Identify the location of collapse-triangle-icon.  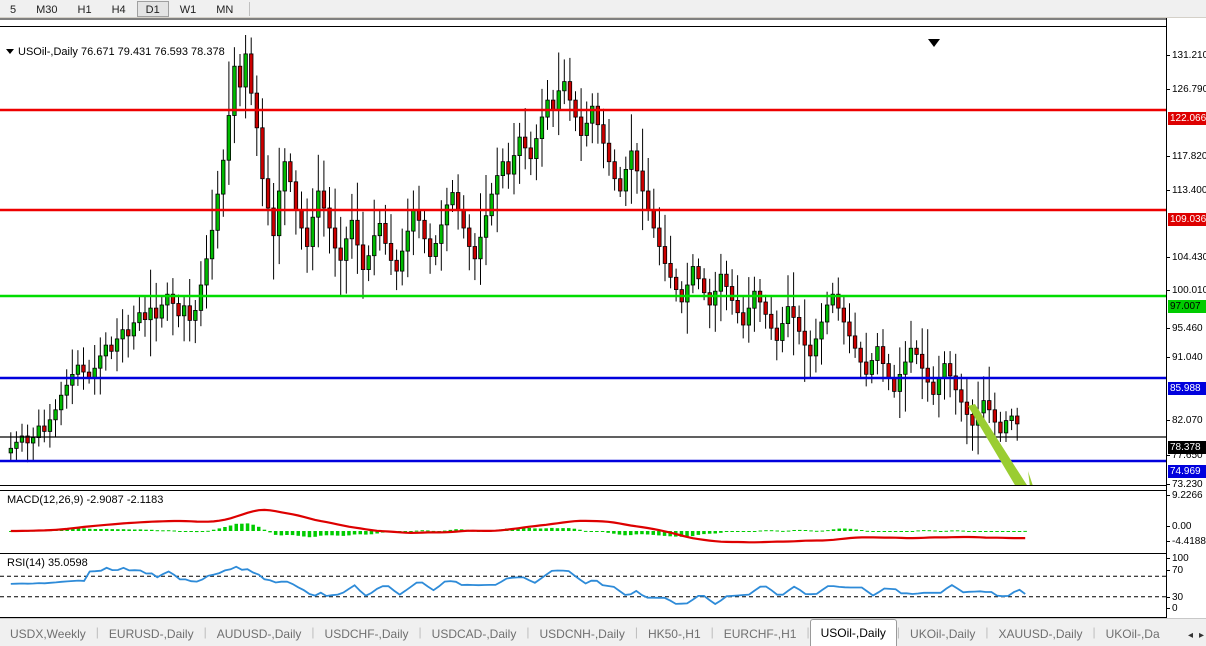
(10, 51).